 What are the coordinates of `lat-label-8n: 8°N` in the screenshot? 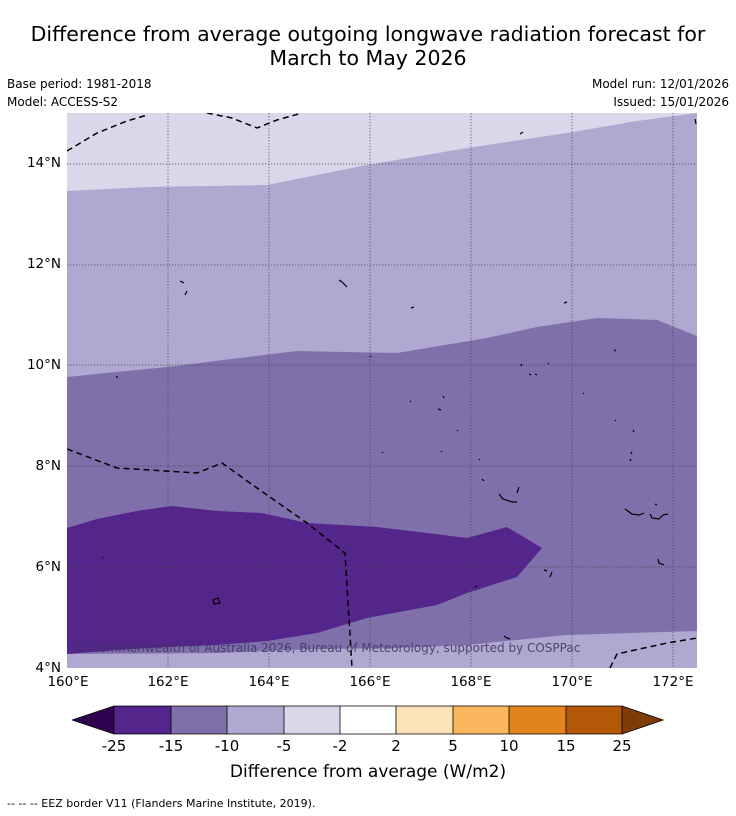 It's located at (48, 466).